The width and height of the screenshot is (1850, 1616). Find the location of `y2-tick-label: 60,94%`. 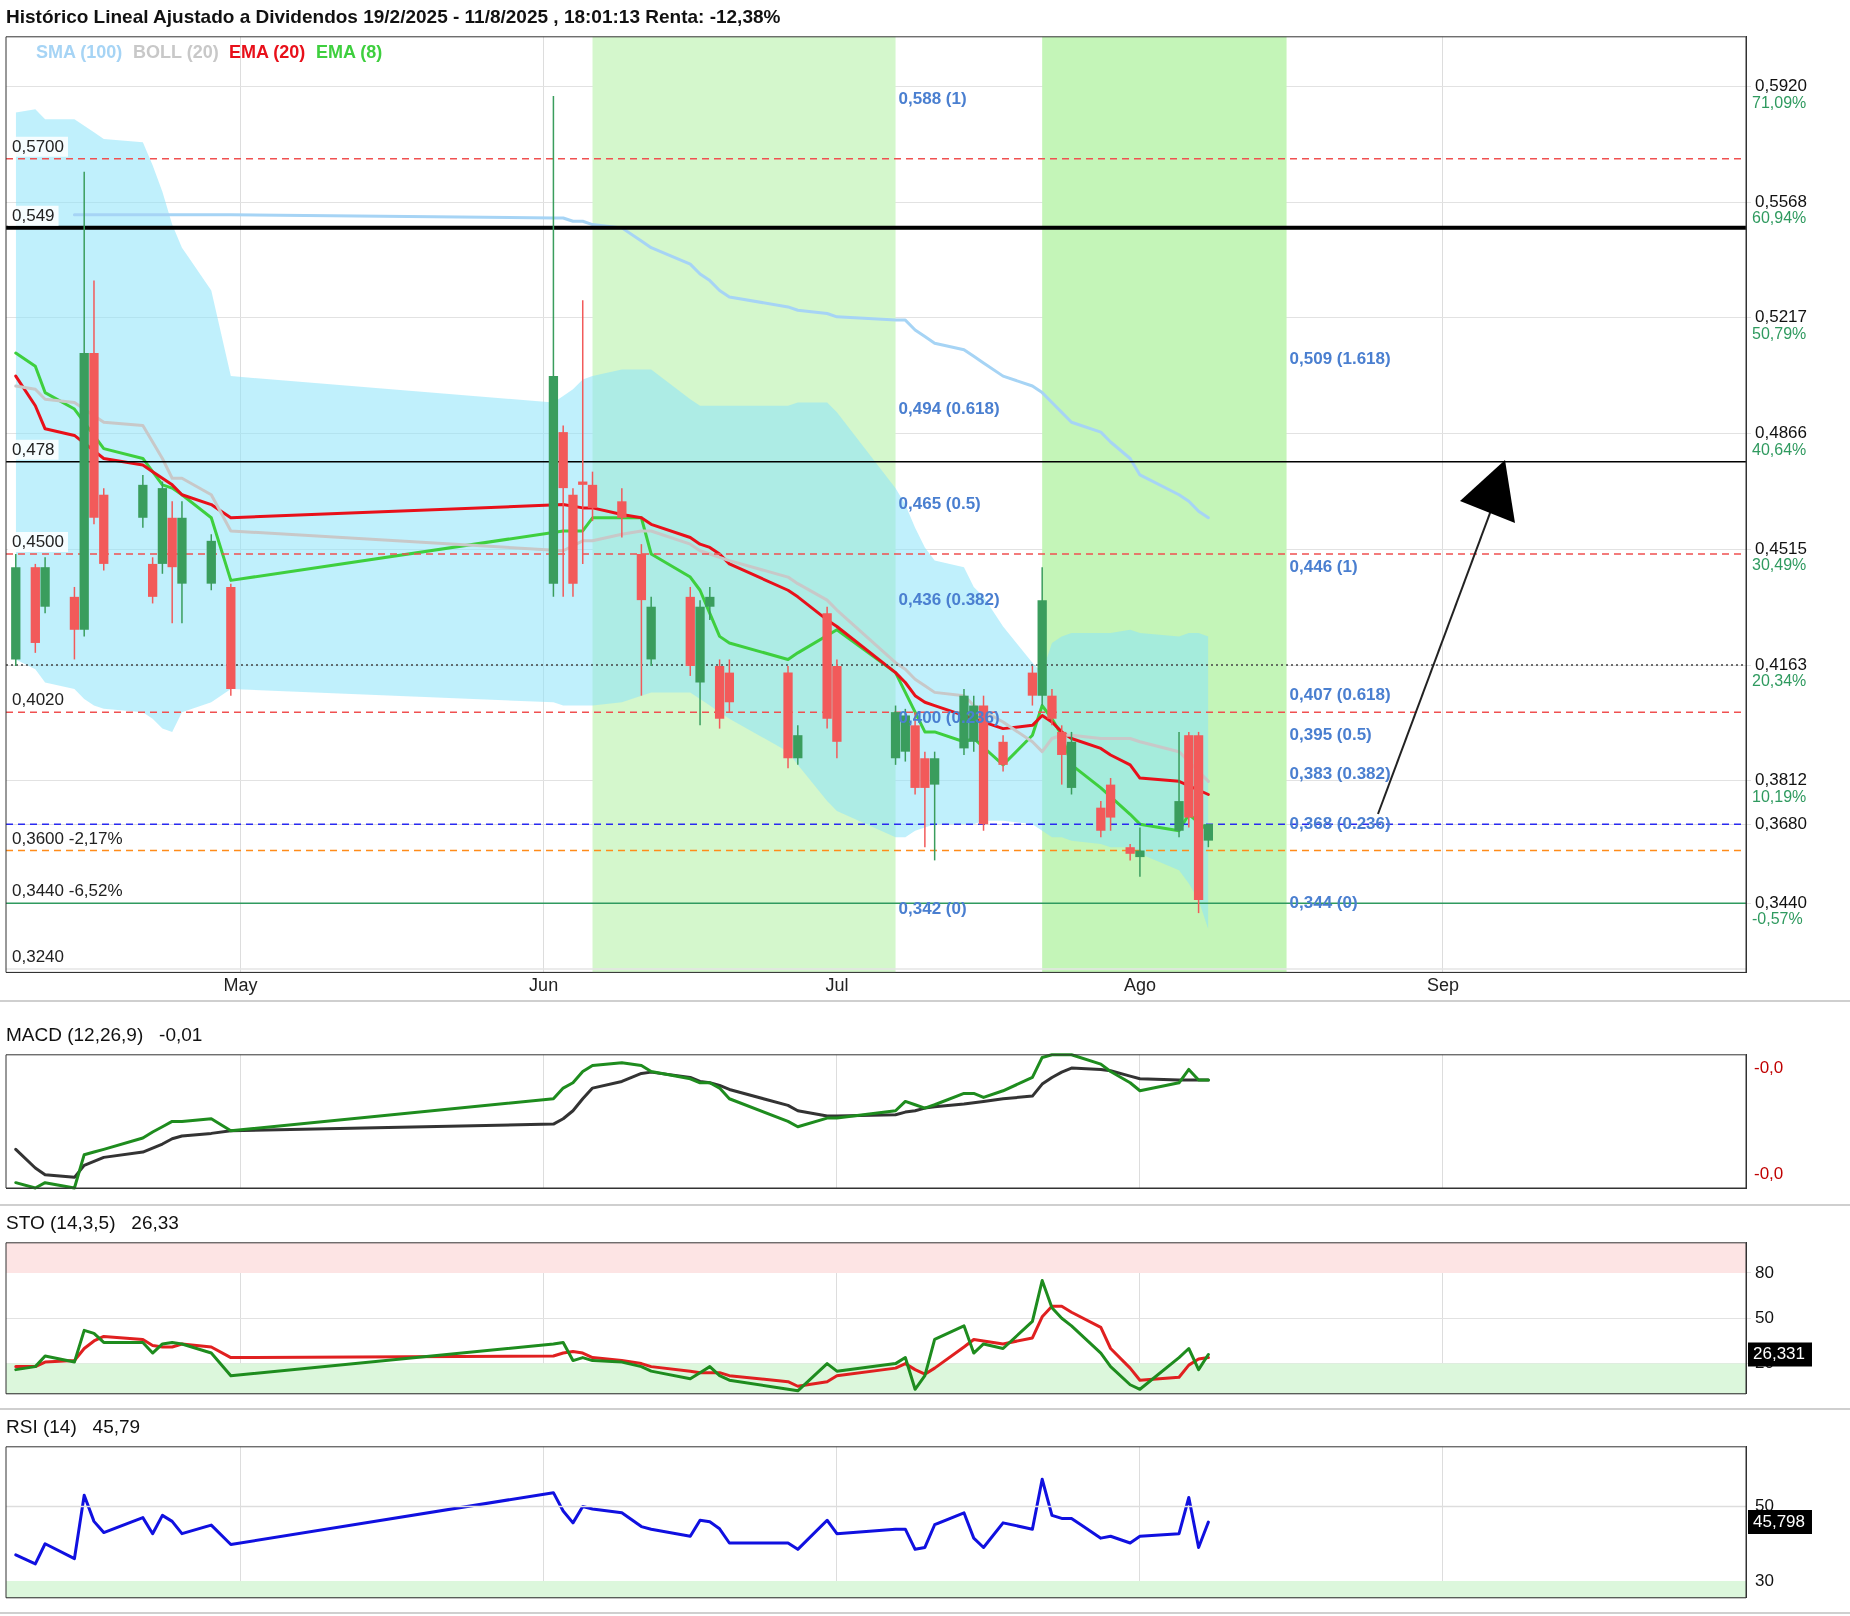

y2-tick-label: 60,94% is located at coordinates (1779, 218).